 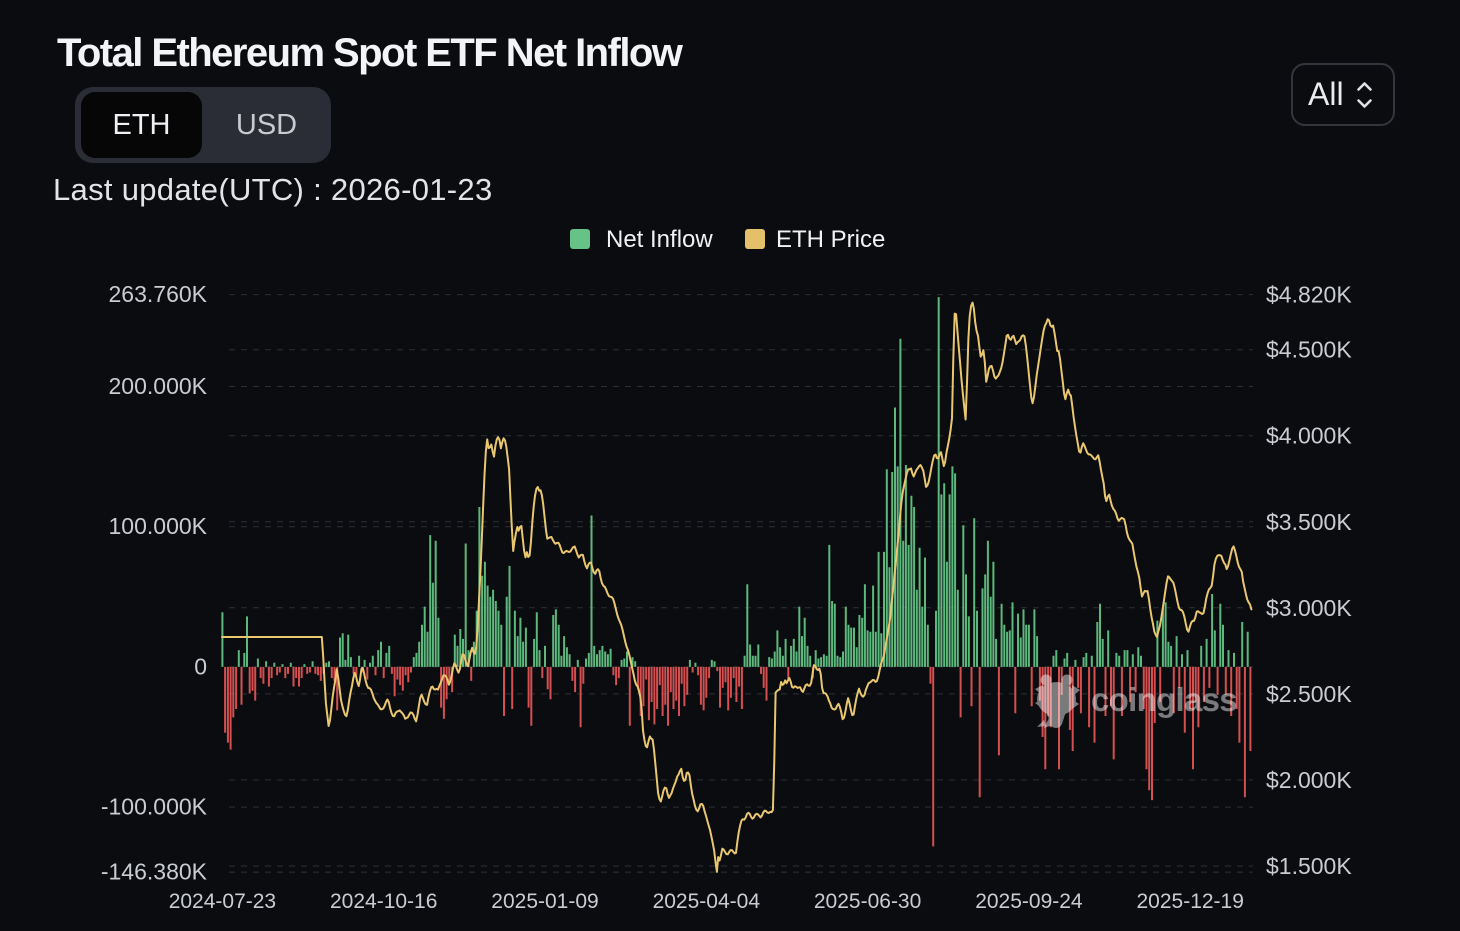 I want to click on svg-text: $2.000K, so click(x=1309, y=780).